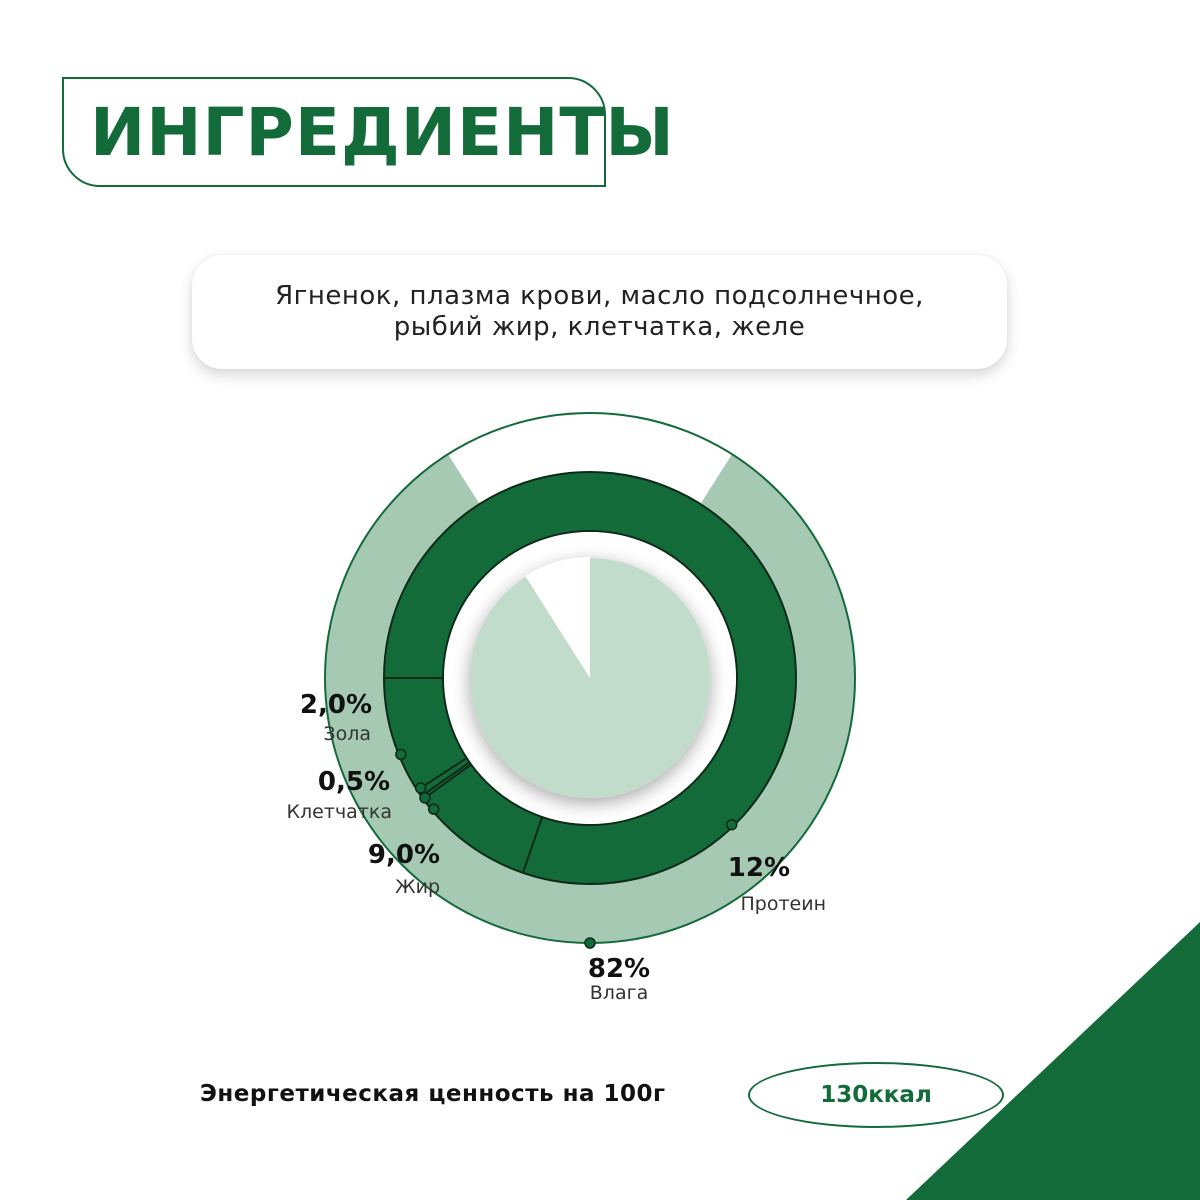 The height and width of the screenshot is (1200, 1200). What do you see at coordinates (433, 809) in the screenshot?
I see `fat-marker` at bounding box center [433, 809].